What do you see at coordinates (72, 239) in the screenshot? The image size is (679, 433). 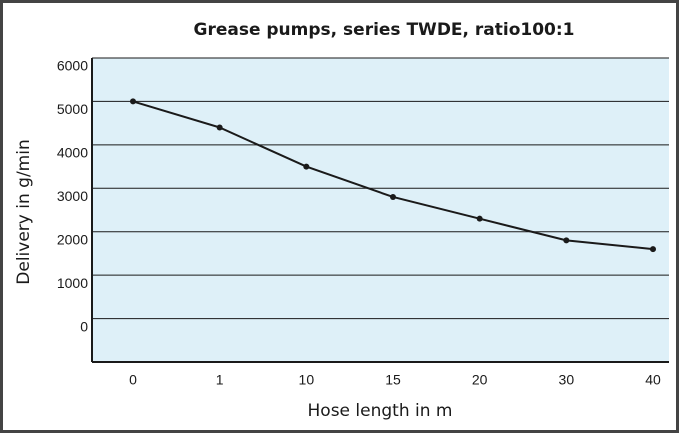 I see `y-tick-label: 2000` at bounding box center [72, 239].